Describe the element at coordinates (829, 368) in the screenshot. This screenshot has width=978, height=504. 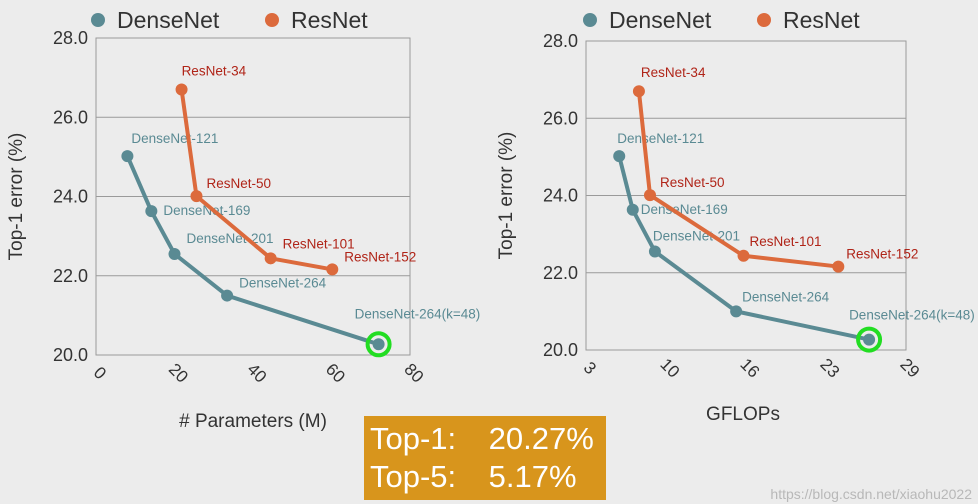
I see `x-tick-label: 23` at that location.